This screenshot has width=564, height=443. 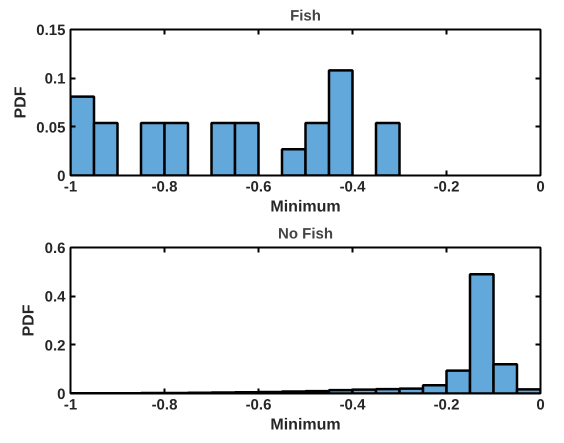 I want to click on y-tick-label: 0.2, so click(x=55, y=345).